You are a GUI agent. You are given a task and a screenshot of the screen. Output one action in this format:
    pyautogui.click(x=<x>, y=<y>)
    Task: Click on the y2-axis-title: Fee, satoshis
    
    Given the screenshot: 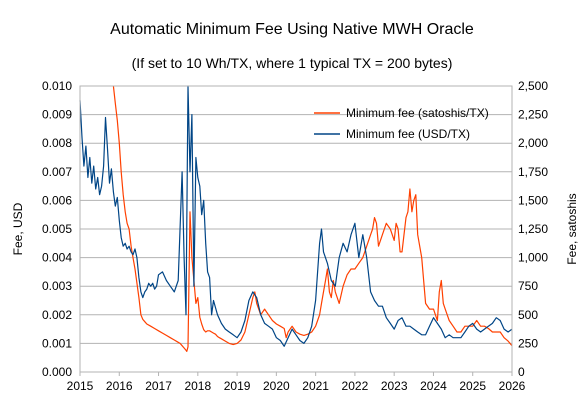 What is the action you would take?
    pyautogui.click(x=572, y=228)
    